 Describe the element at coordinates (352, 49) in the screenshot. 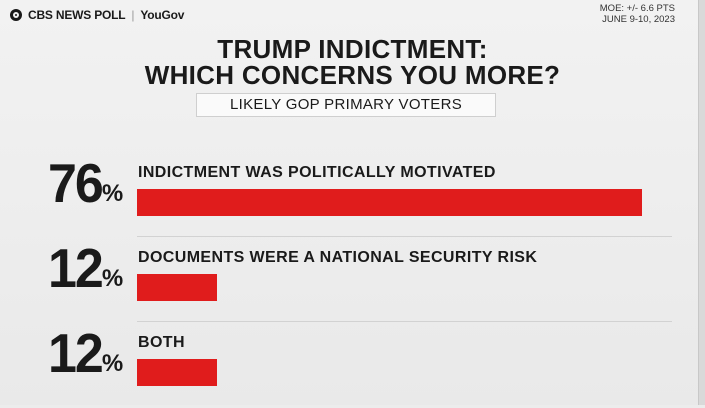

I see `chart-title-line-1: TRUMP INDICTMENT:` at that location.